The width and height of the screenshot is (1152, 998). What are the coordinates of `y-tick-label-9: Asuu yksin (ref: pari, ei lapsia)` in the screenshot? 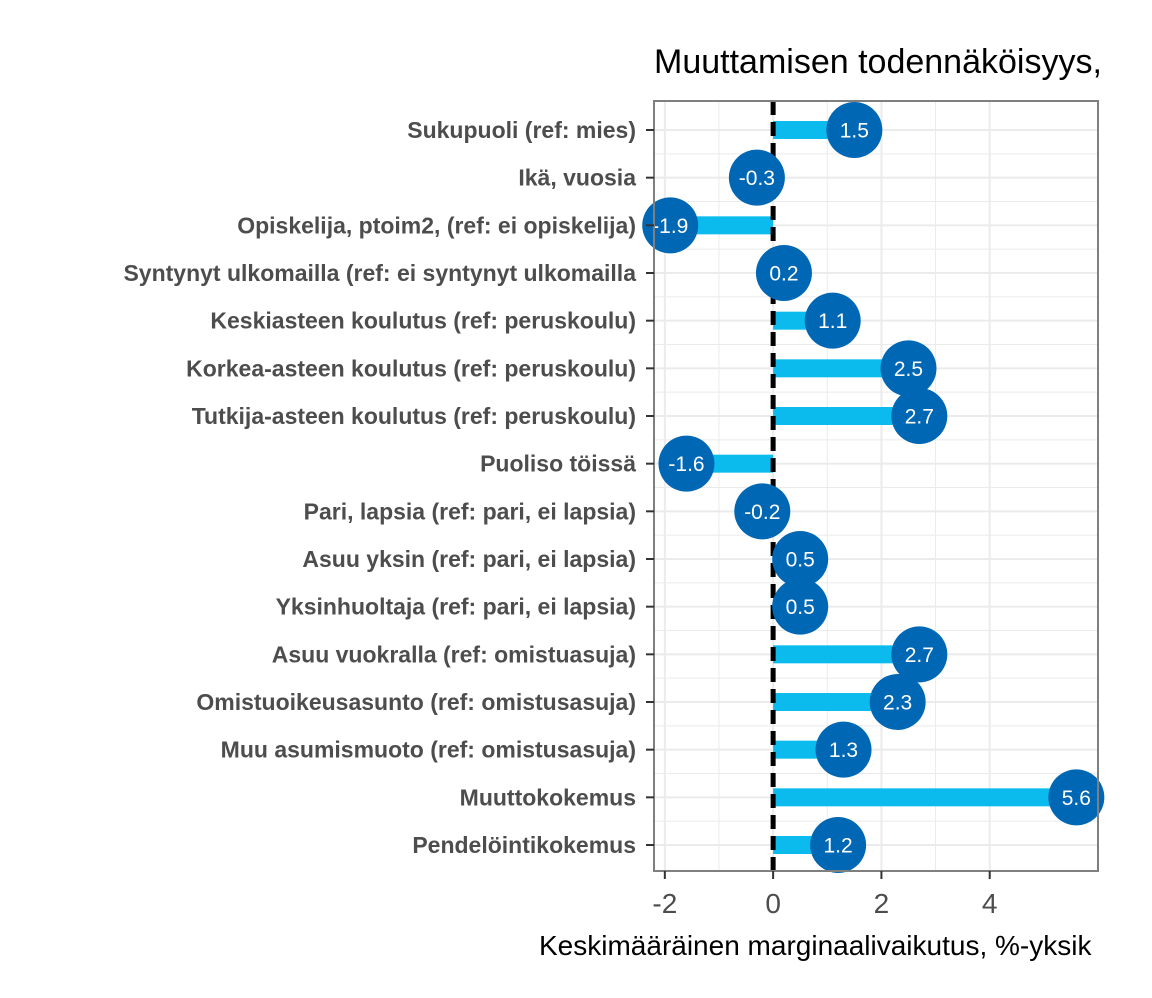 It's located at (469, 559).